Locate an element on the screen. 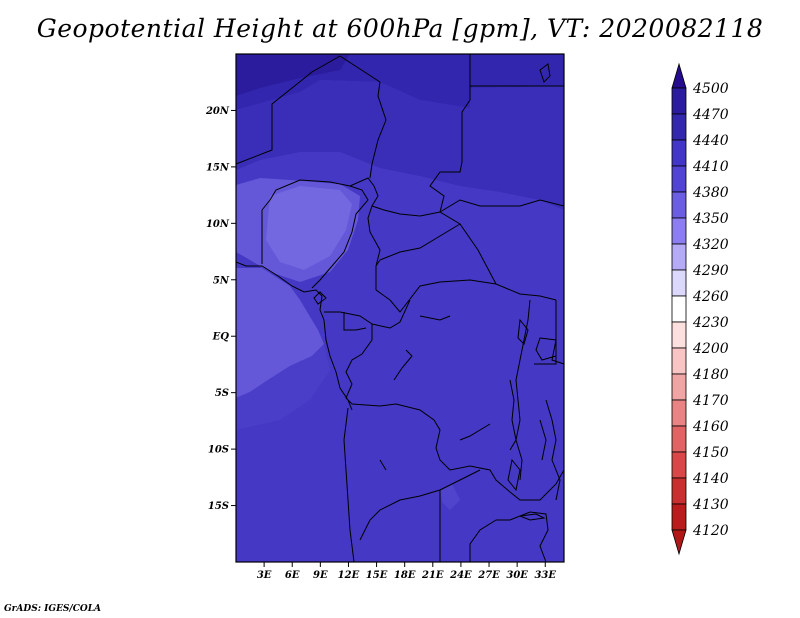  lon-tick-label: 33E is located at coordinates (545, 575).